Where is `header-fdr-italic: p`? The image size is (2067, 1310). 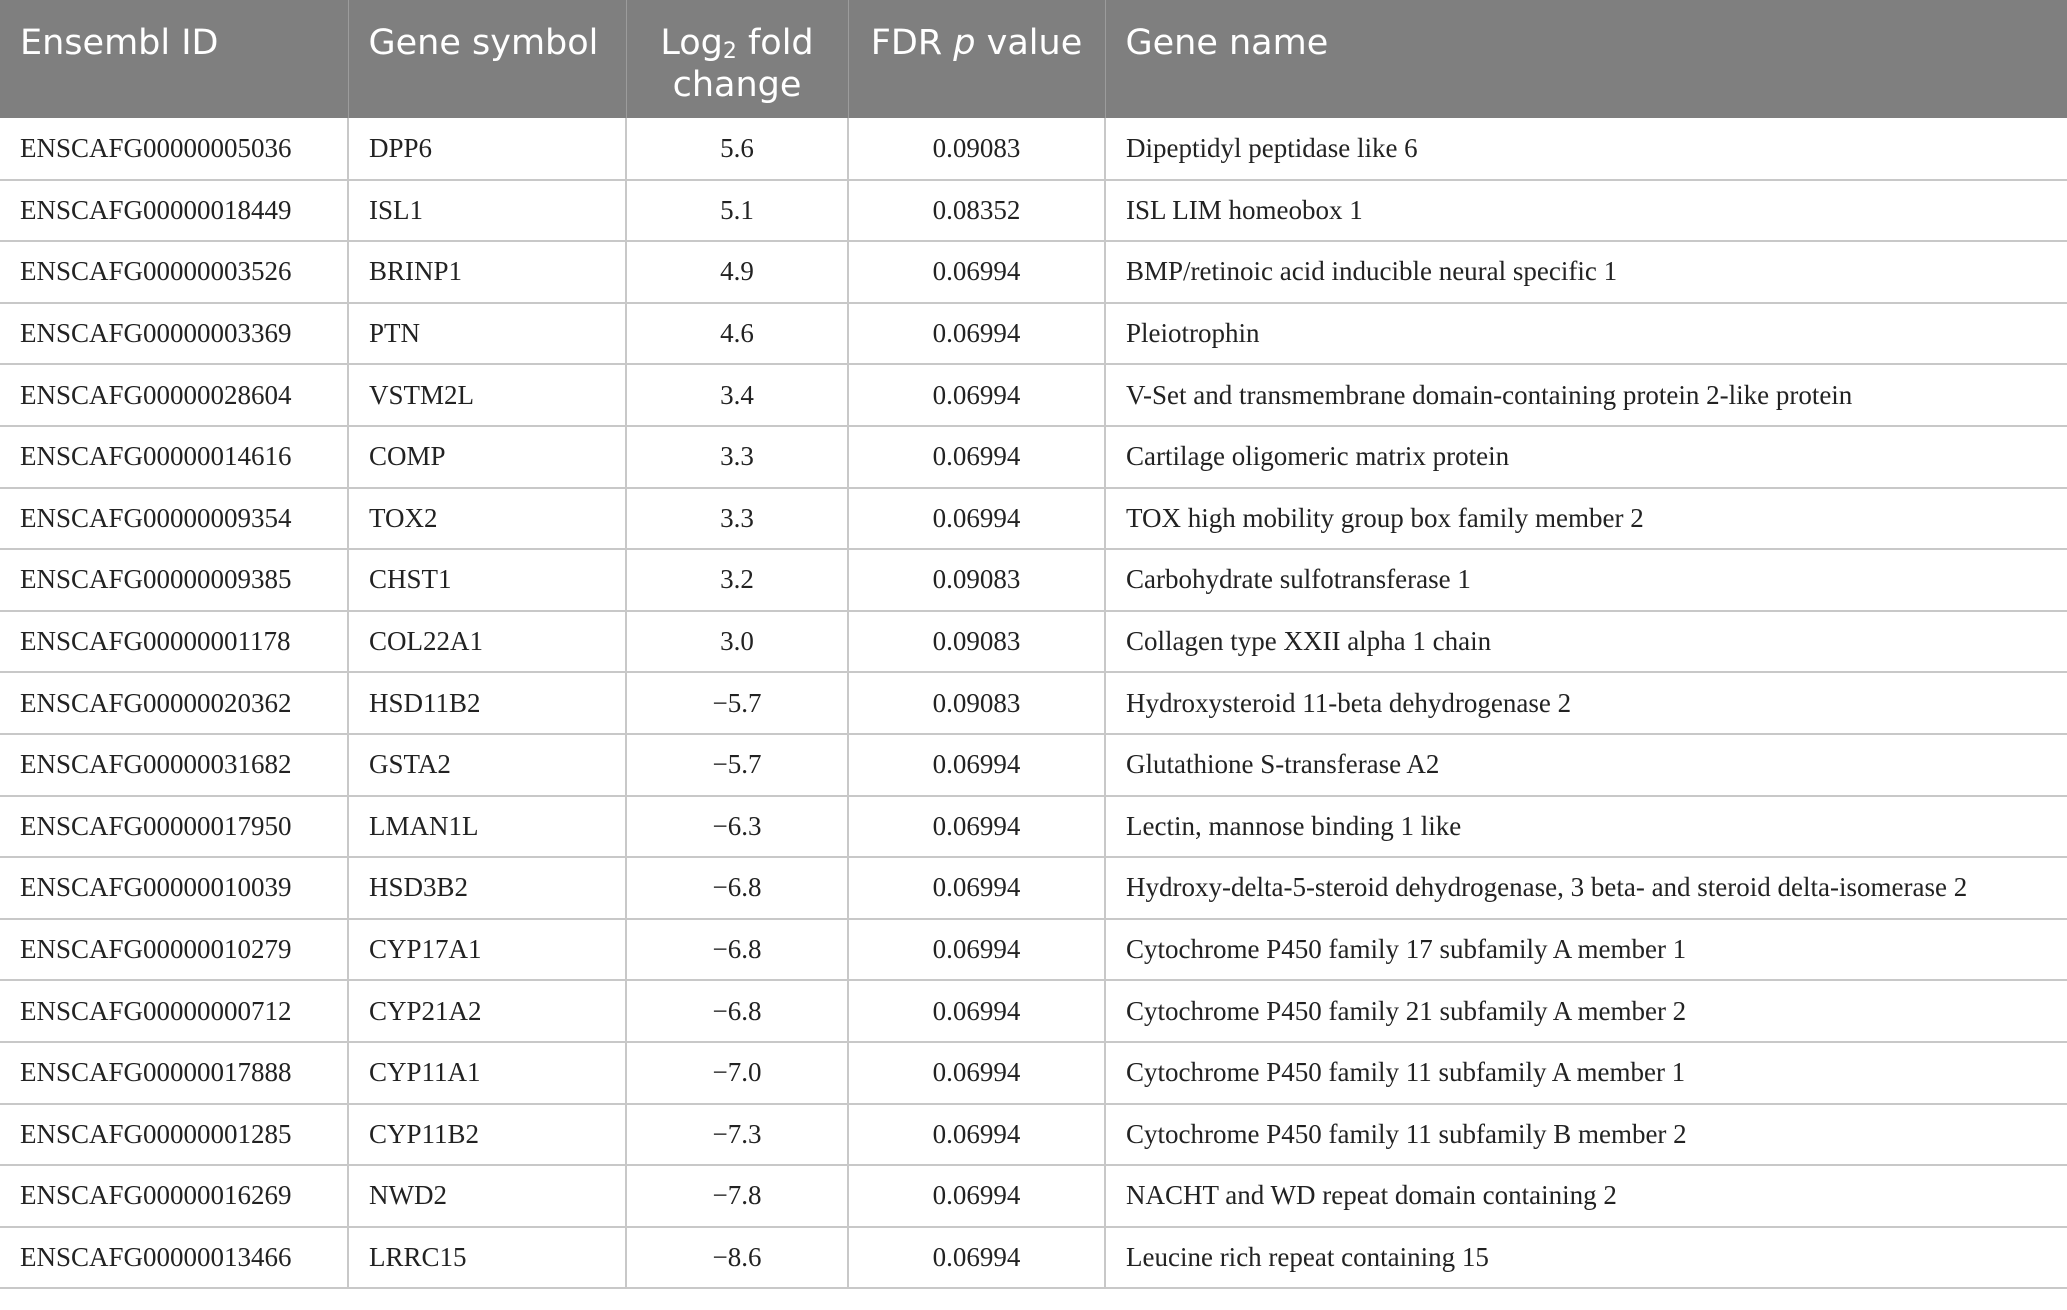 header-fdr-italic: p is located at coordinates (964, 43).